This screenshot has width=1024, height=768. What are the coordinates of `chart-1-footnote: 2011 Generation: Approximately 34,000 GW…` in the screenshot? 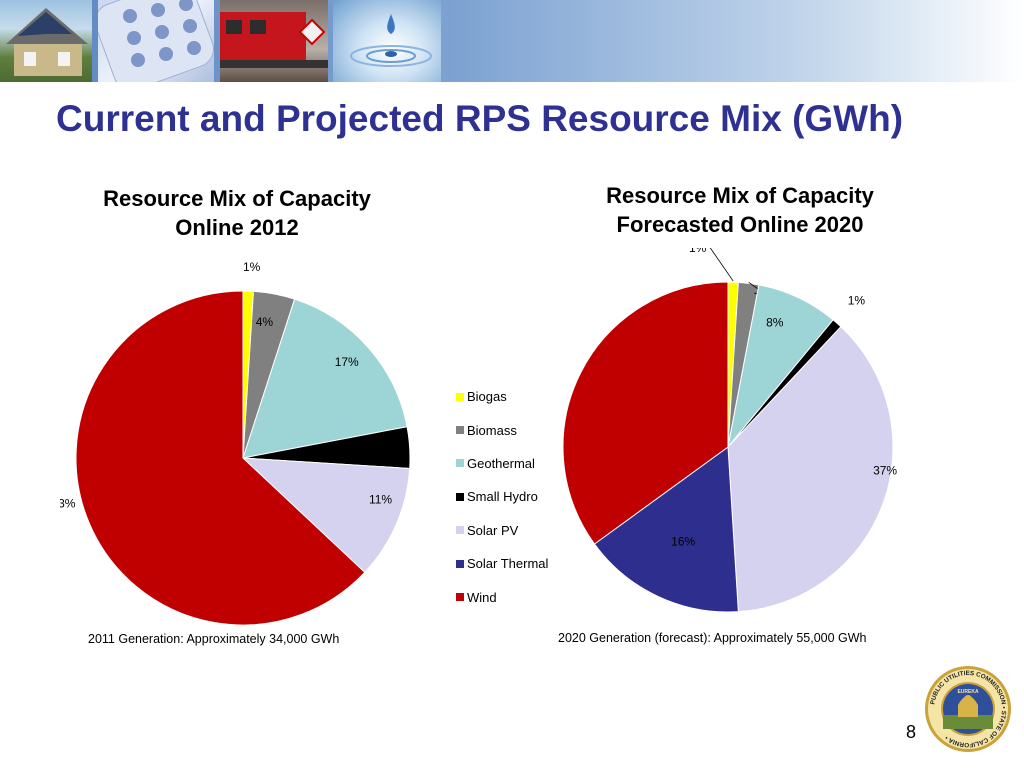 It's located at (214, 639).